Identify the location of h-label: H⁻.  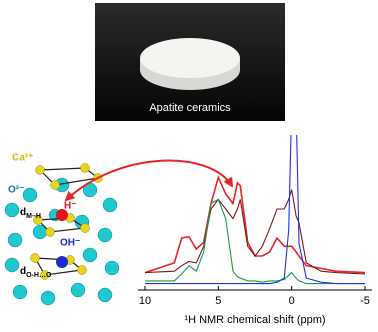
(70, 206).